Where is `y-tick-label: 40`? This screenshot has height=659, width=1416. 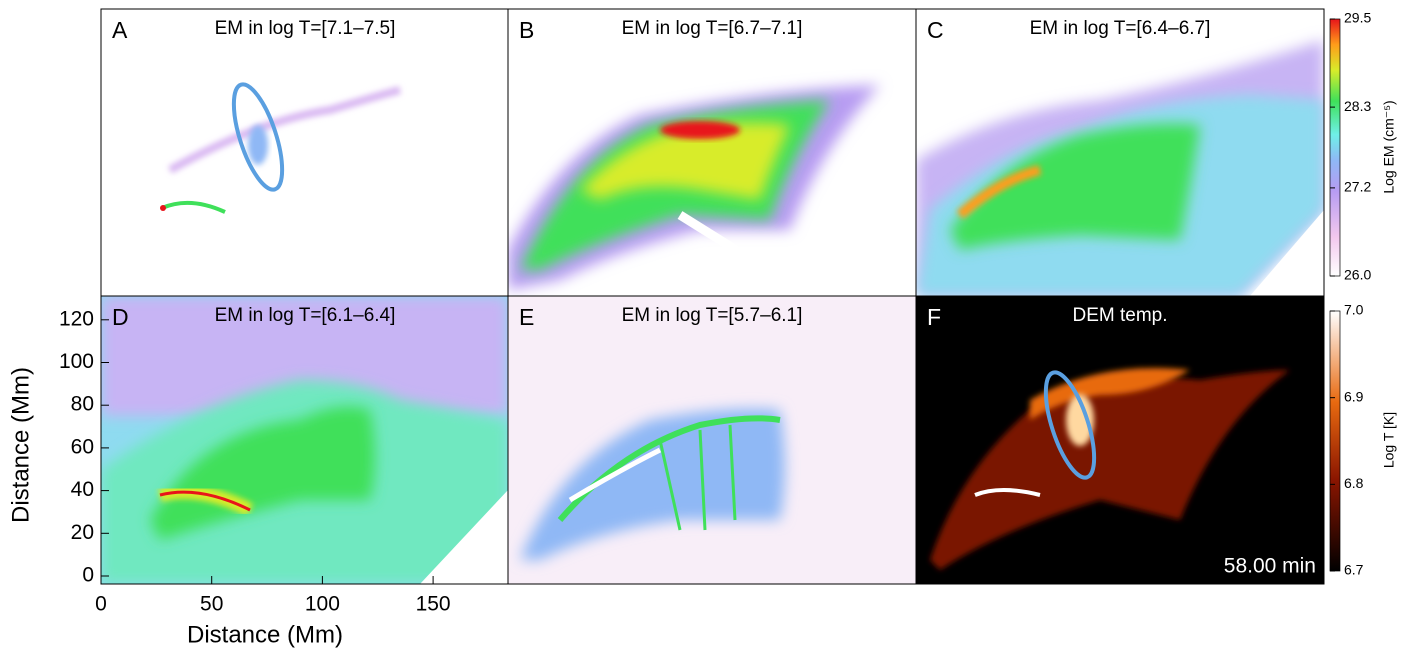 y-tick-label: 40 is located at coordinates (82, 489).